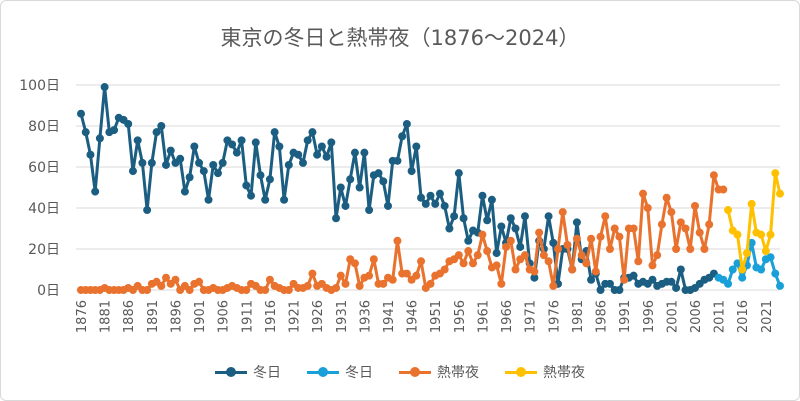 The image size is (800, 401). I want to click on x-tick-label: 2011, so click(720, 316).